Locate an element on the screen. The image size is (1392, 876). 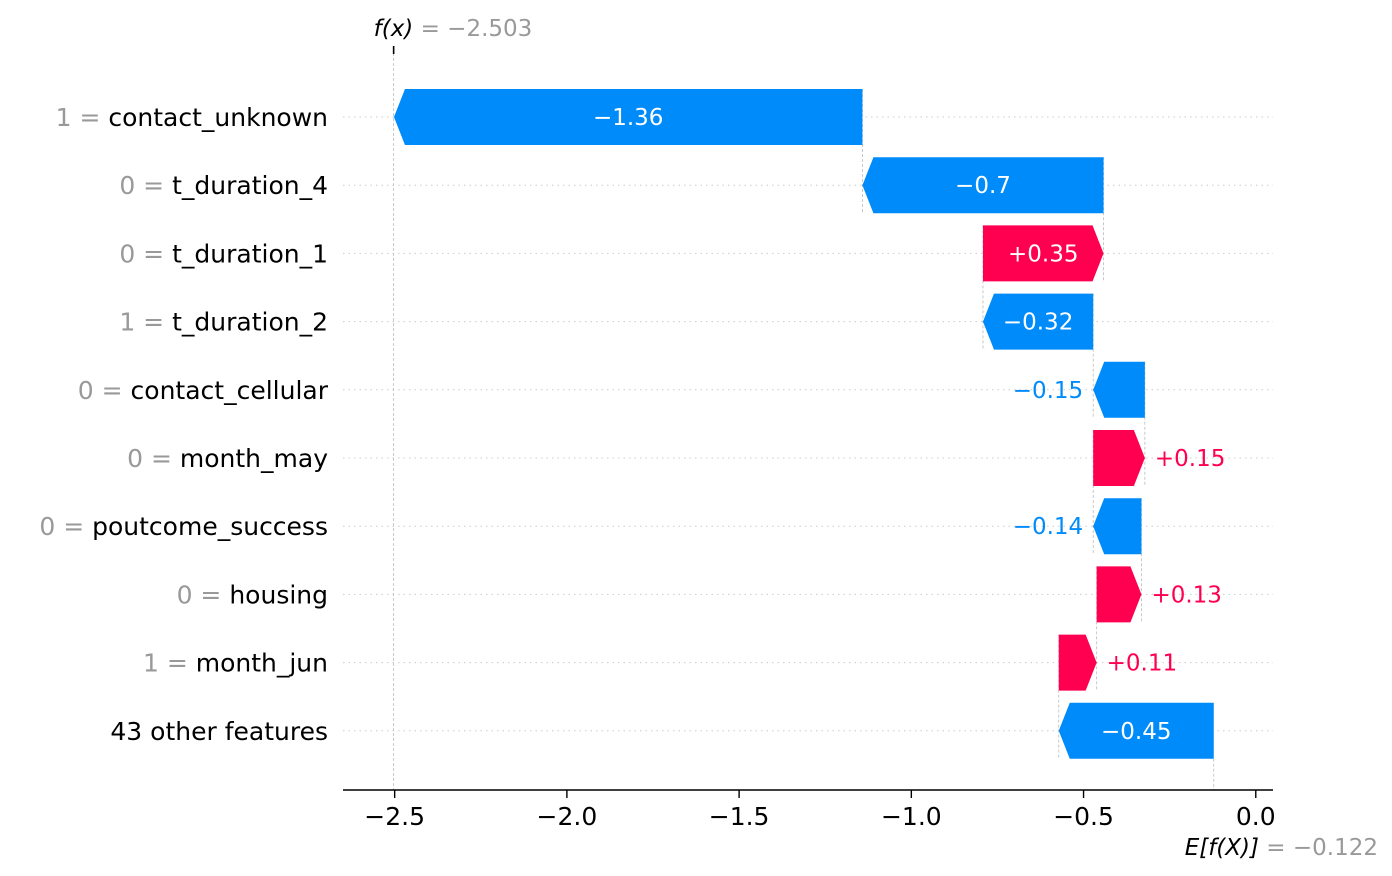
x-axis: −2.5 −2.0 −1.5 −1.0 −0.5 0.0 is located at coordinates (809, 810).